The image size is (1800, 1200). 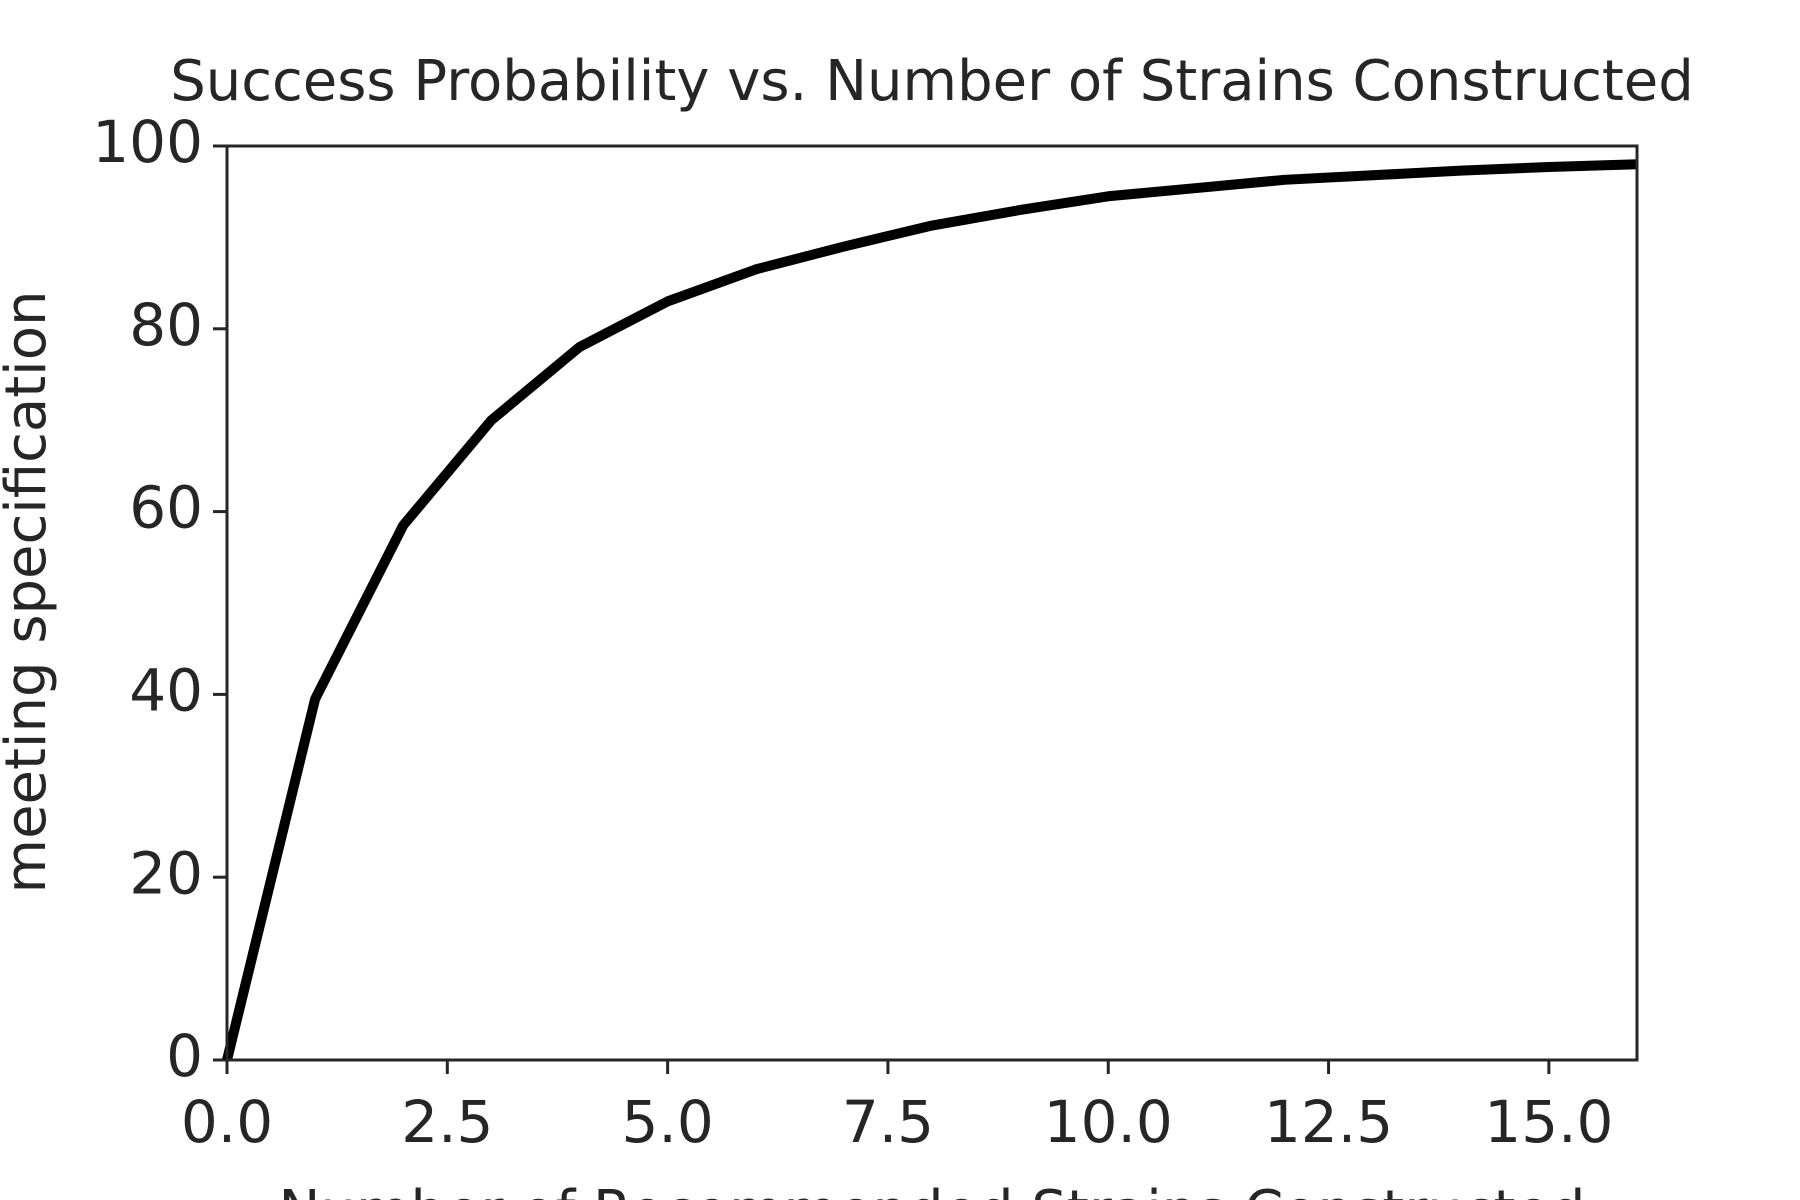 What do you see at coordinates (1108, 1122) in the screenshot?
I see `x-tick-label: 10.0` at bounding box center [1108, 1122].